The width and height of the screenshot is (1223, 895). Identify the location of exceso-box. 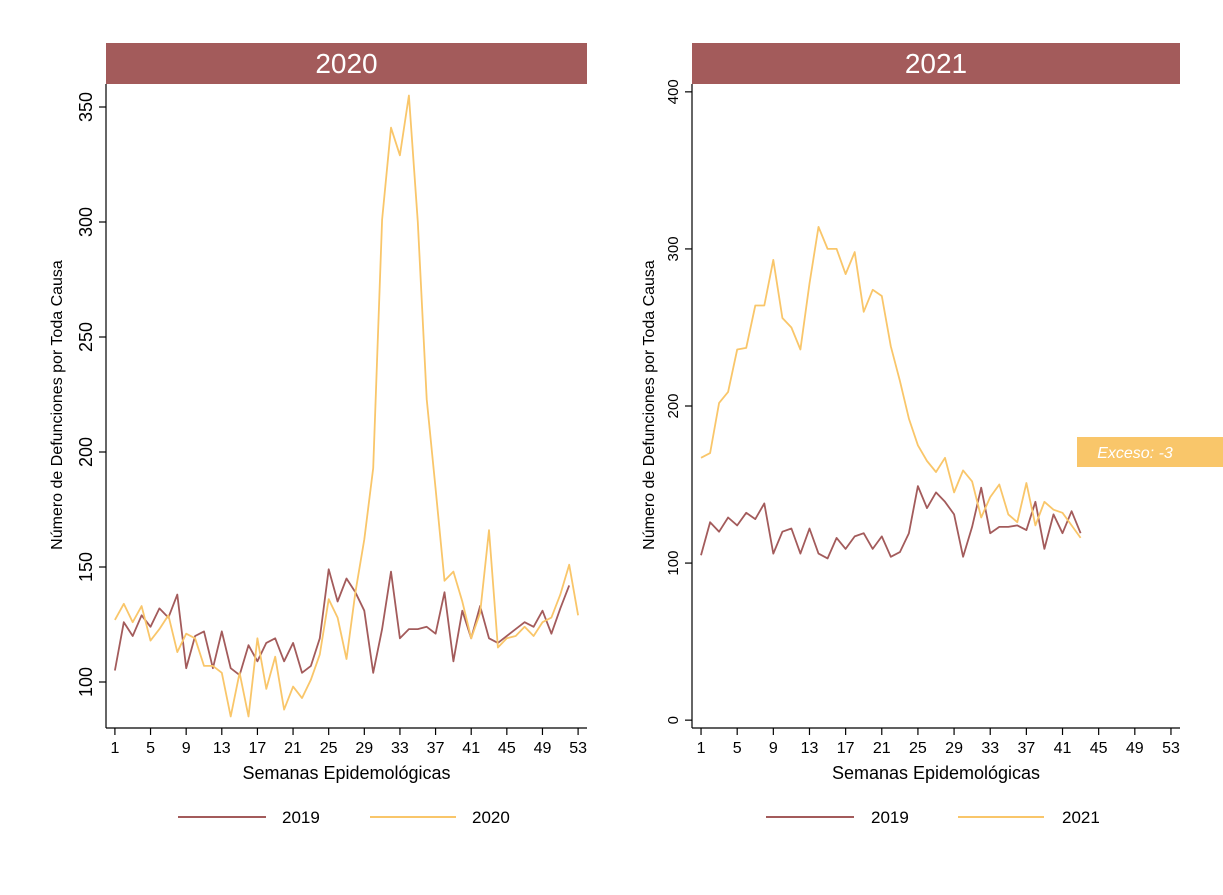
(1150, 452).